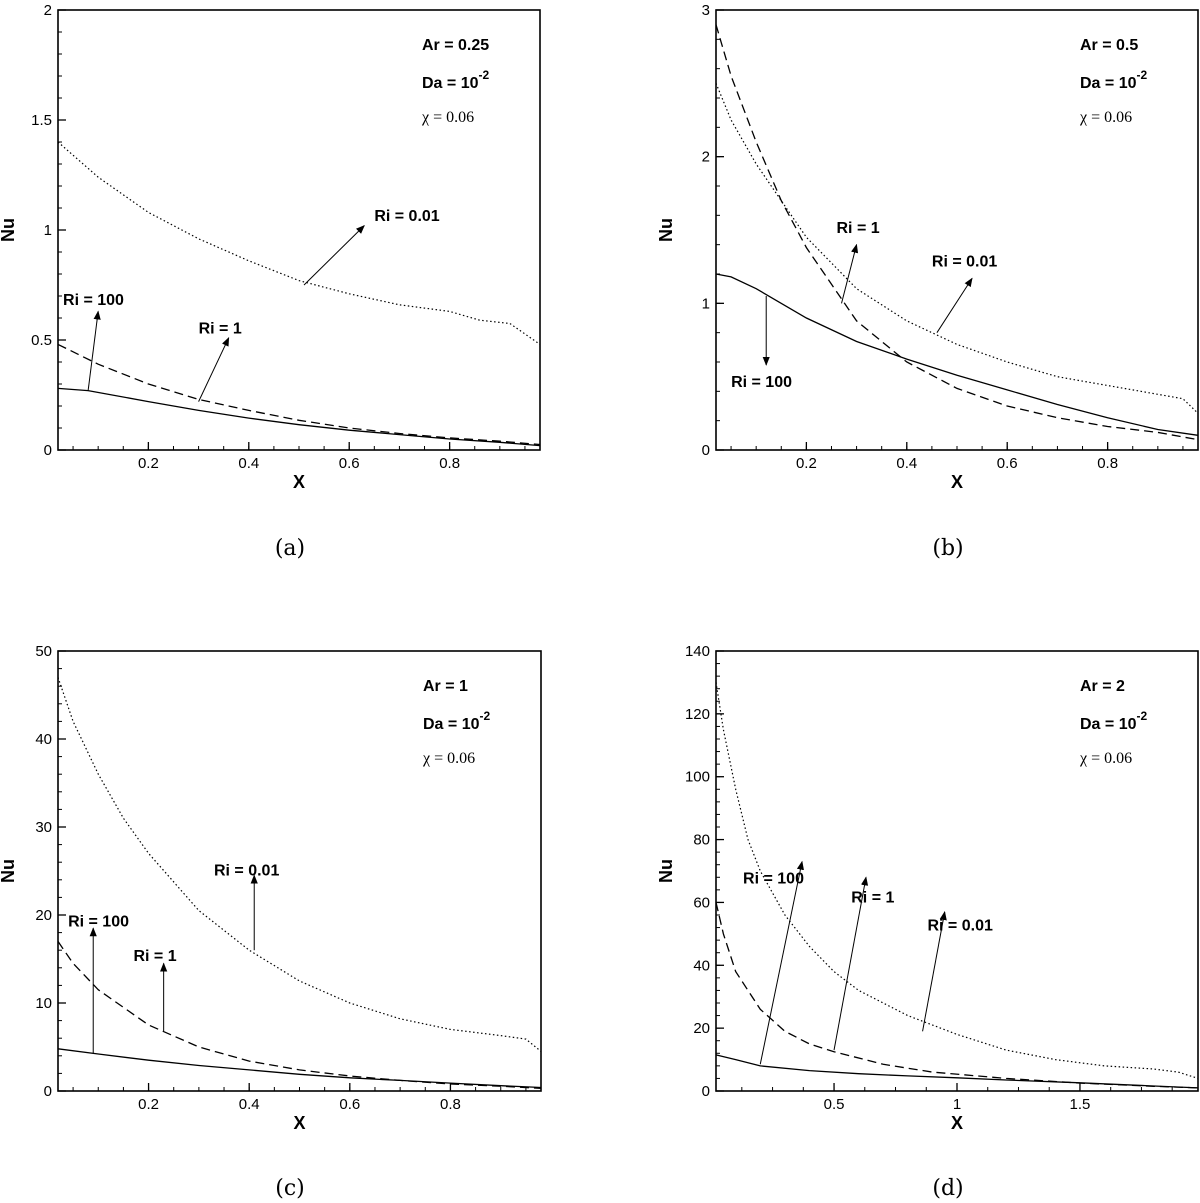 The image size is (1200, 1203). Describe the element at coordinates (701, 840) in the screenshot. I see `y-tick-label: 80` at that location.